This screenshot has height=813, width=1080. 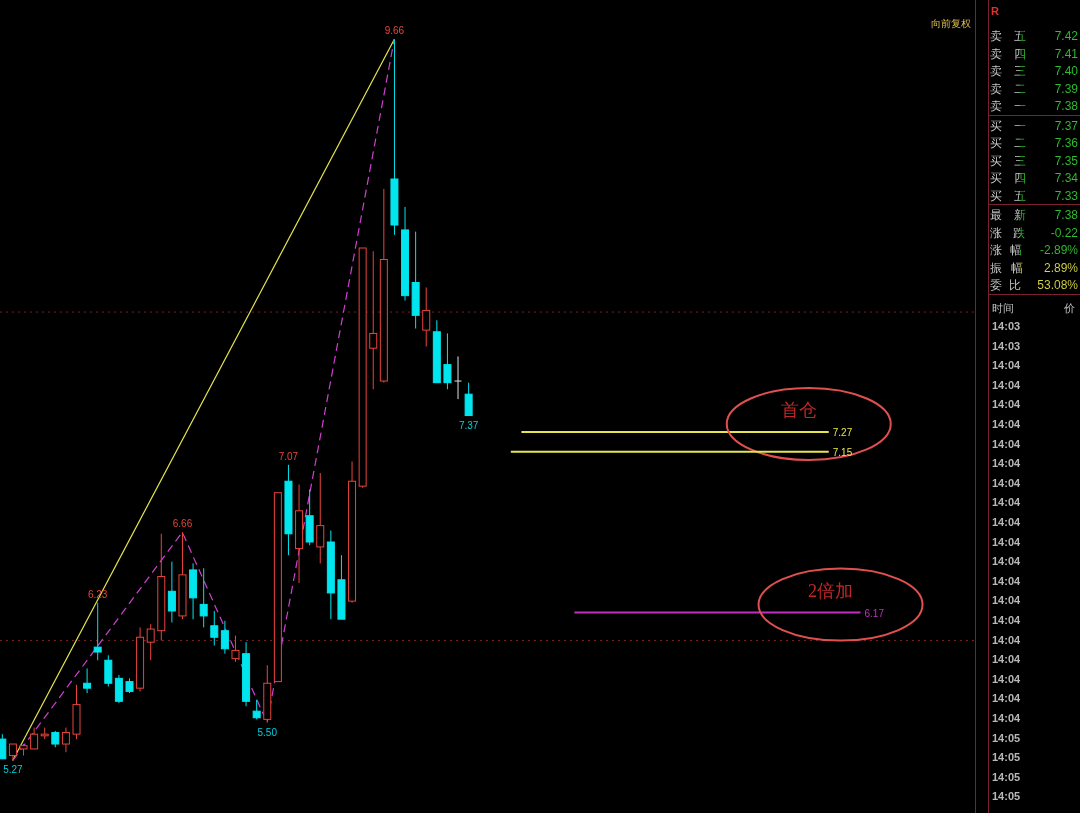 I want to click on annotation: 首仓, so click(x=798, y=409).